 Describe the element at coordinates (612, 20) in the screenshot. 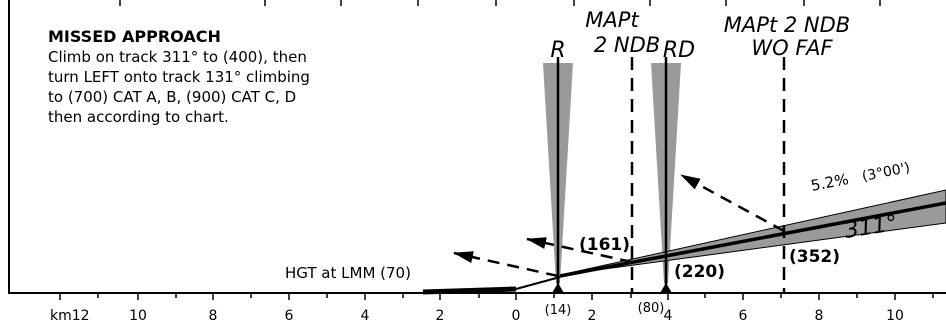

I see `mapt-label: MAPt` at that location.